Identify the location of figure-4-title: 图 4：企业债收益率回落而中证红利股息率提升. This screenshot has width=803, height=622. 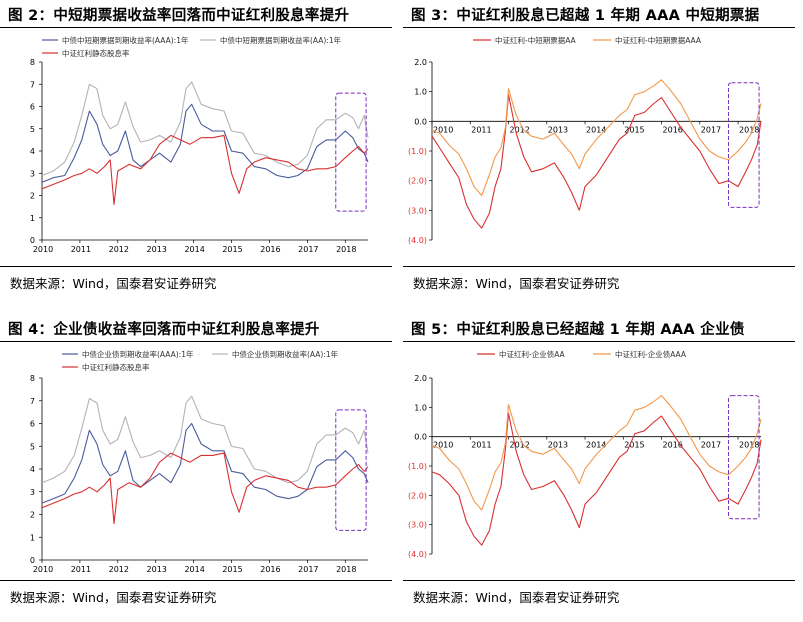
(164, 330).